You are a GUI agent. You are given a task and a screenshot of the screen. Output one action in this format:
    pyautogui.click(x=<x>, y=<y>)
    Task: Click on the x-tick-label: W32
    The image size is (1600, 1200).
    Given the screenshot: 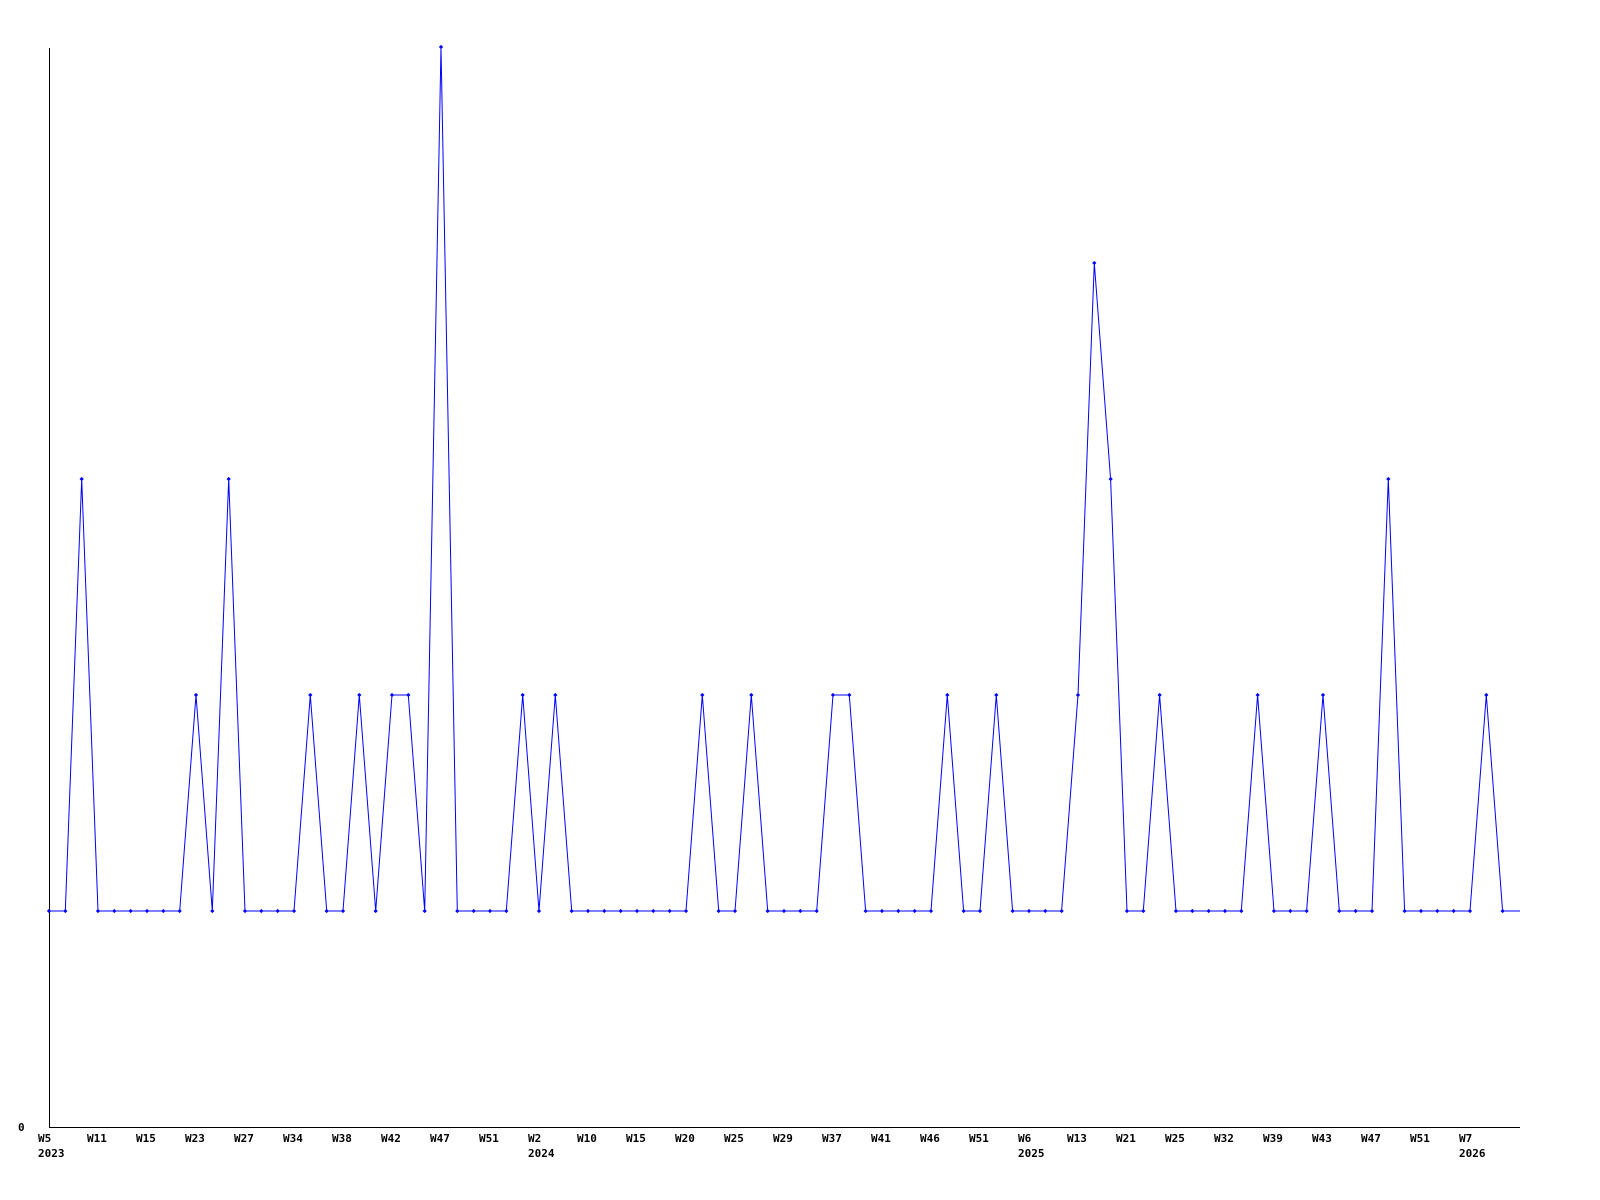 What is the action you would take?
    pyautogui.click(x=1224, y=1138)
    